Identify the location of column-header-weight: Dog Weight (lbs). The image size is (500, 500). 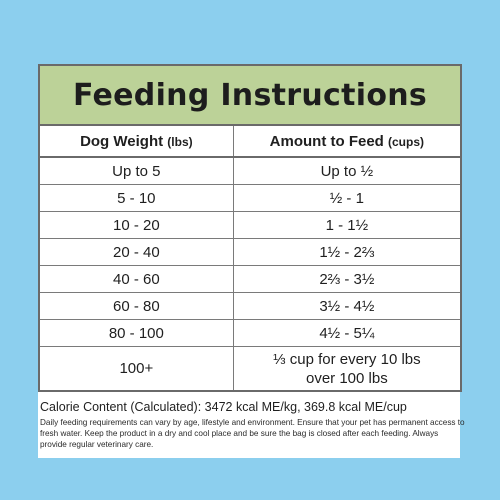
(137, 142).